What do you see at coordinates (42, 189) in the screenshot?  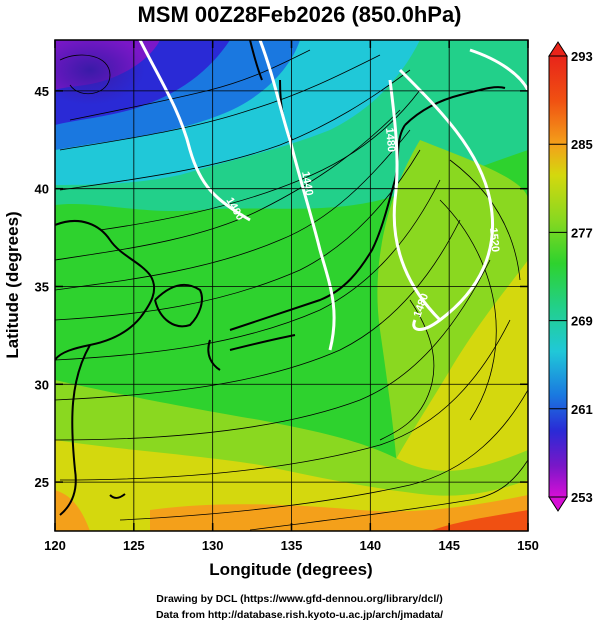 I see `y-tick-label: 40` at bounding box center [42, 189].